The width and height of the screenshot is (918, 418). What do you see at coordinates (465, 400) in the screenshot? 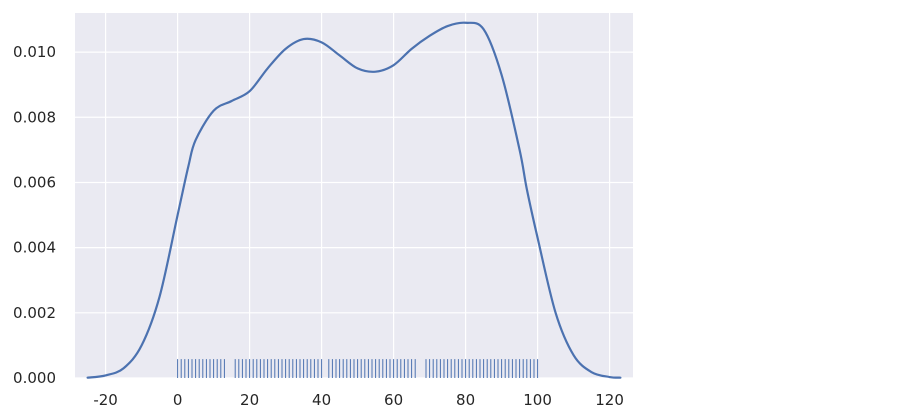
I see `x-tick-label: 80` at bounding box center [465, 400].